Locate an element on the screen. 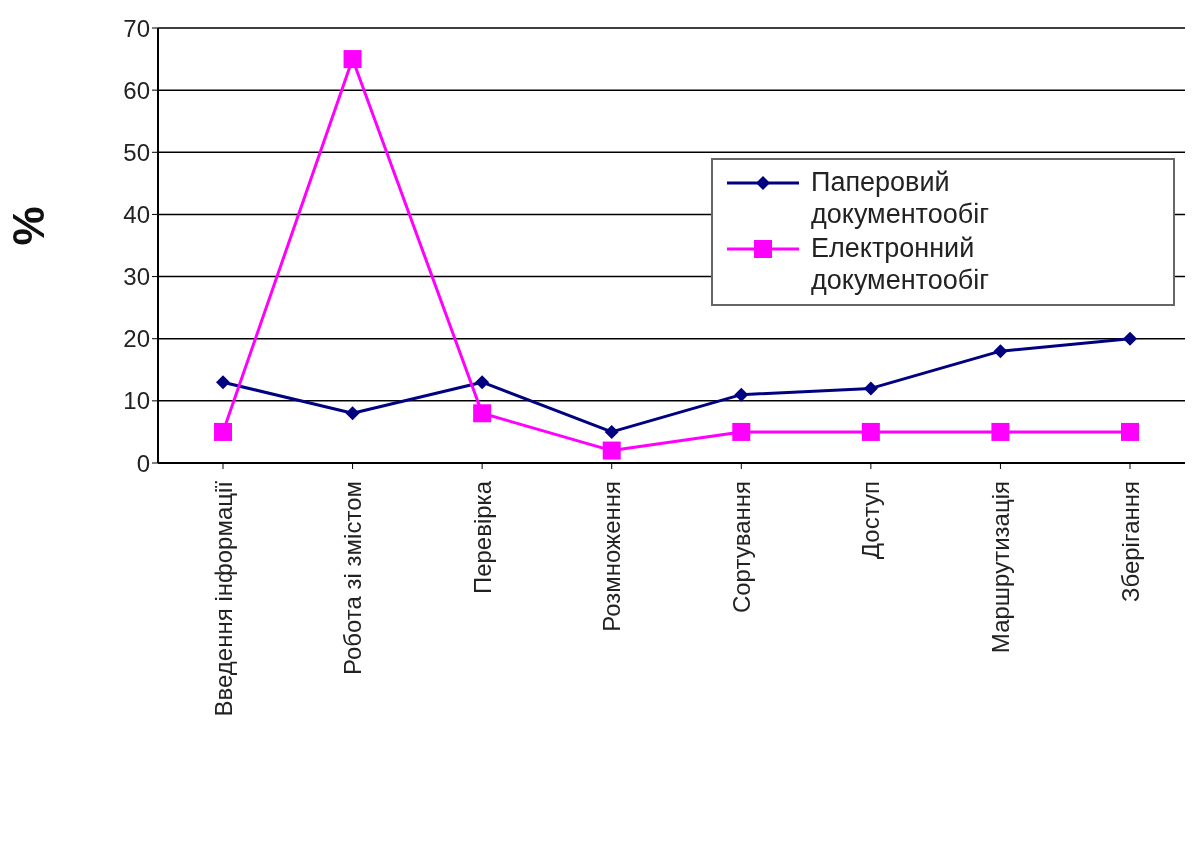  x-tick-label: Маршрутизація is located at coordinates (1000, 567).